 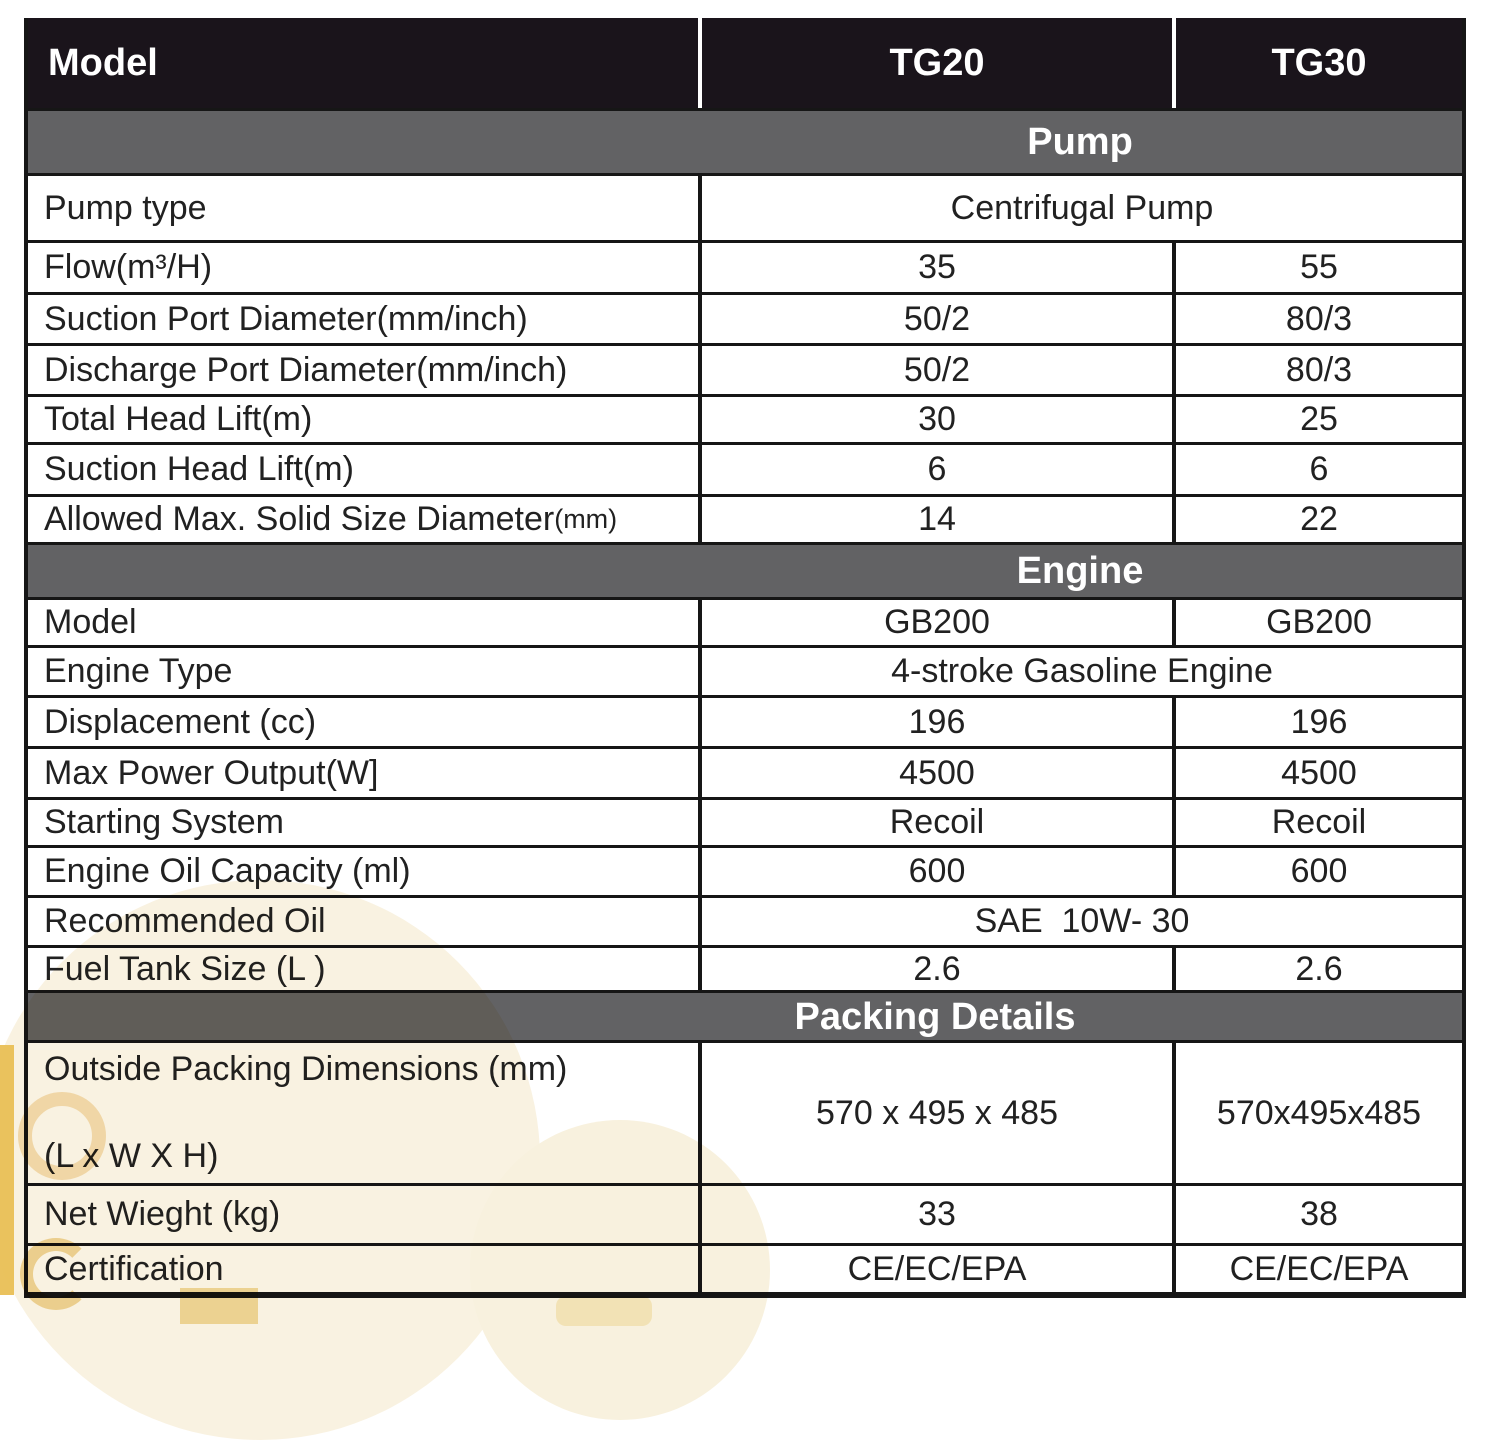 I want to click on row-label: Discharge Port Diameter(mm/inch), so click(x=306, y=369).